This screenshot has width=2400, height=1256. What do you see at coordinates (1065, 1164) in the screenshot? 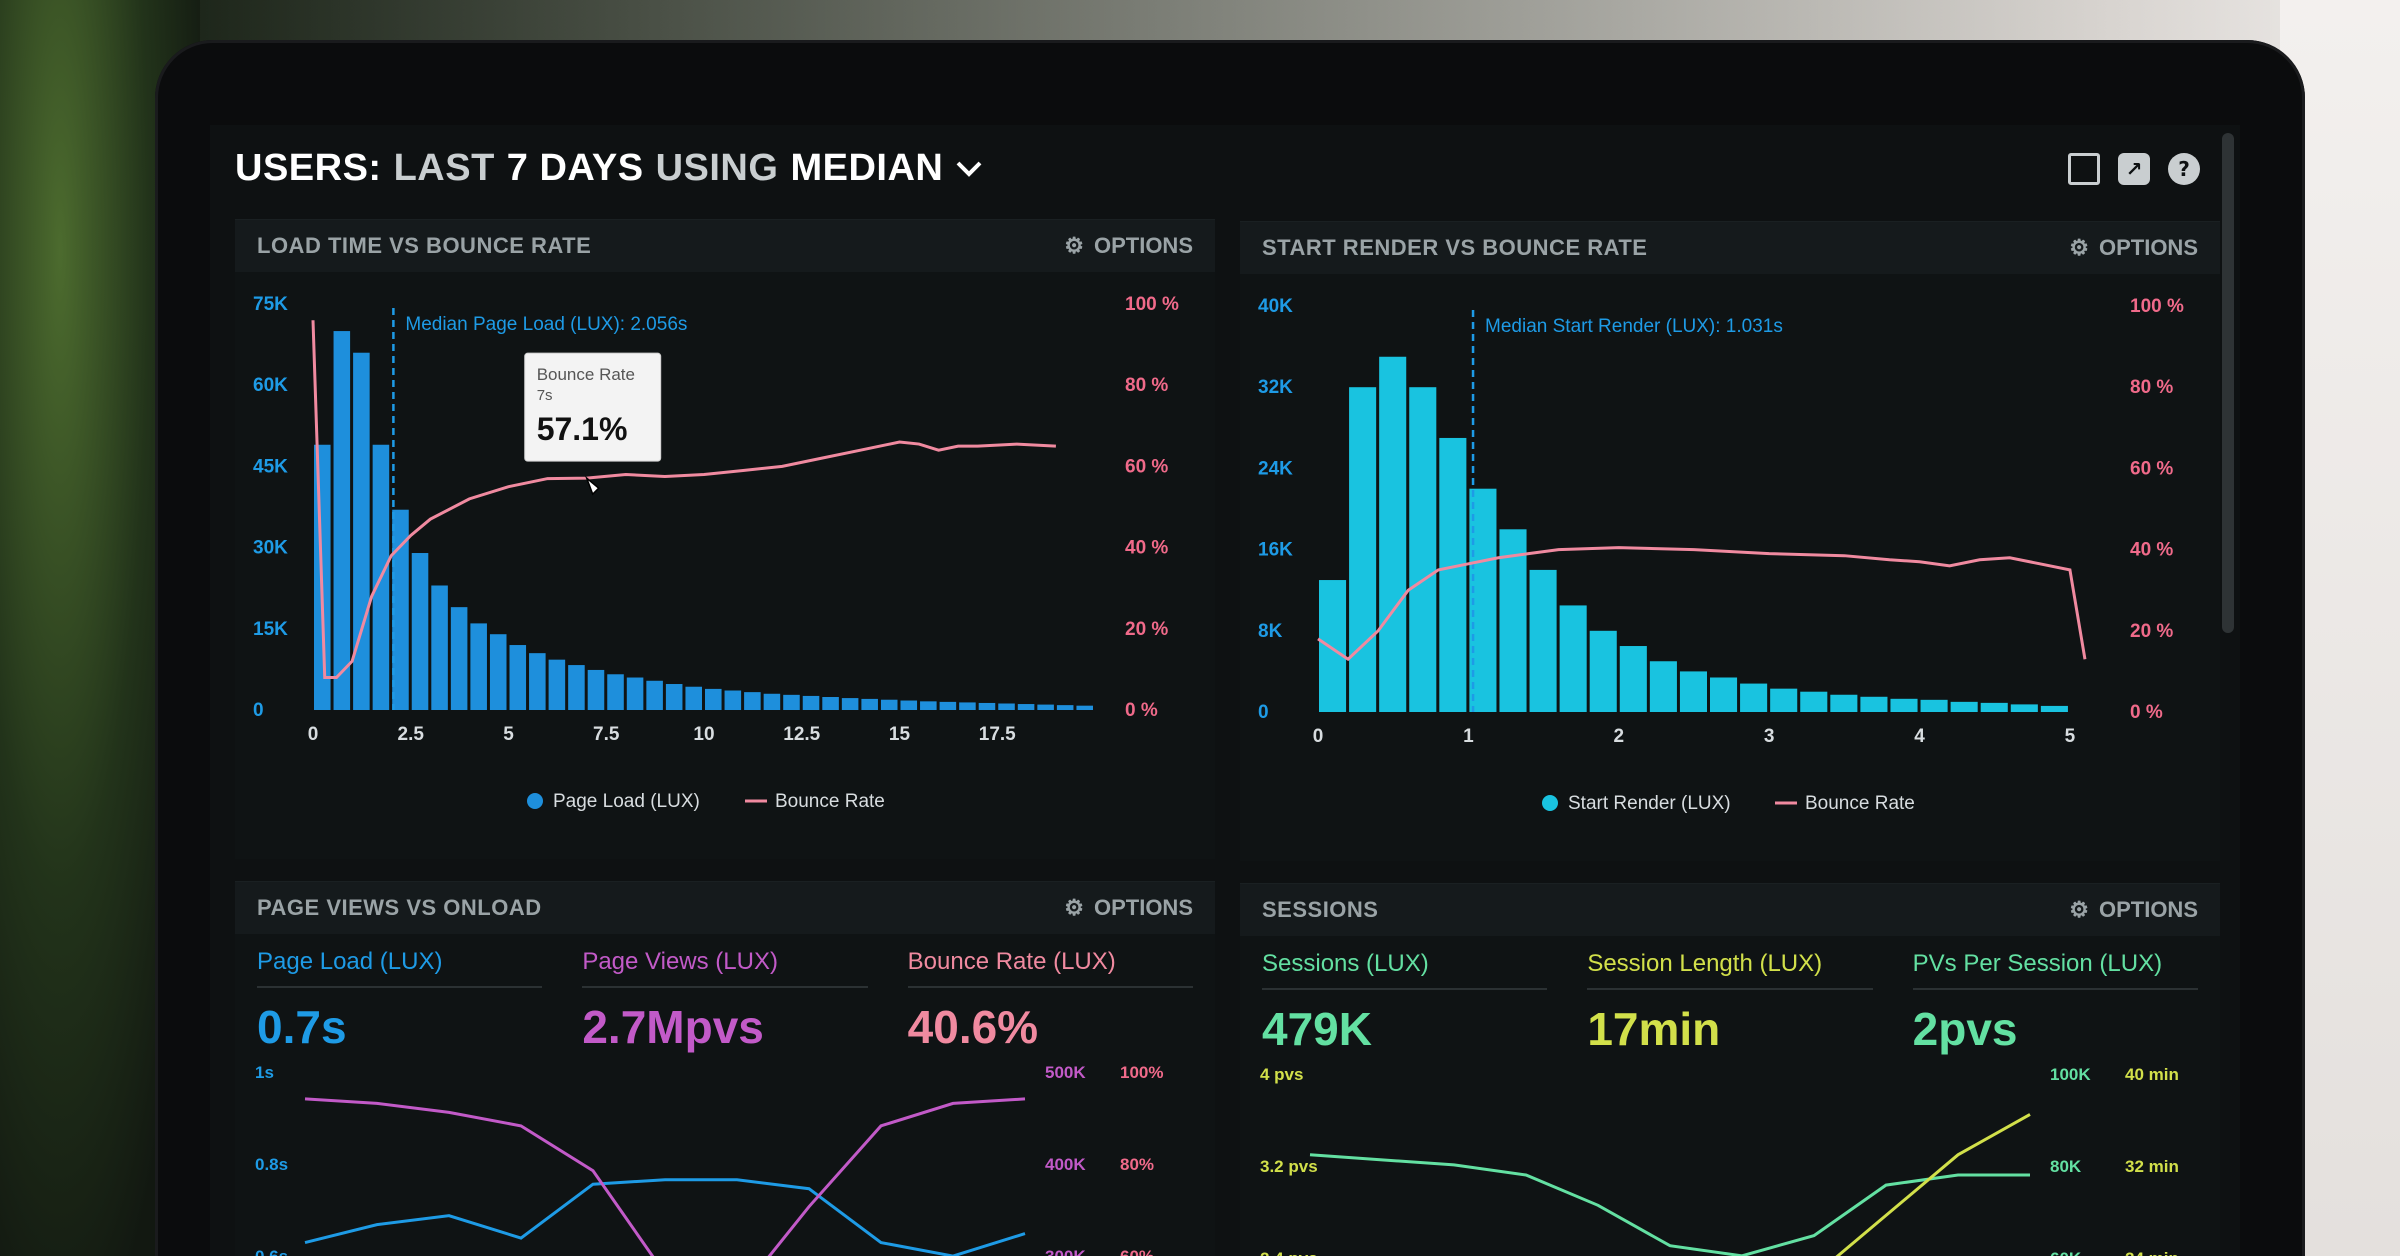
I see `y2-tick-label: 400K` at bounding box center [1065, 1164].